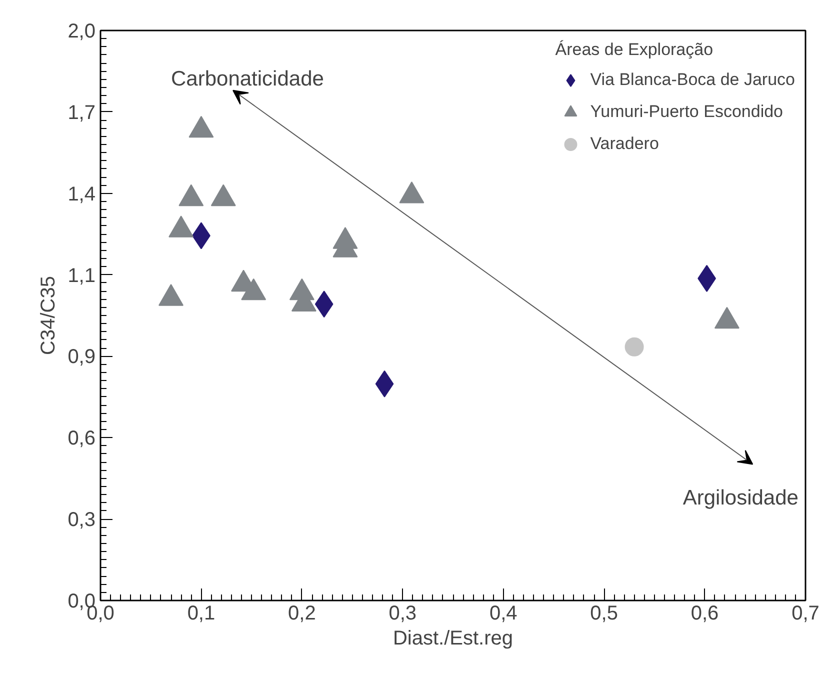 This screenshot has height=687, width=839. Describe the element at coordinates (201, 613) in the screenshot. I see `x-tick-label: 0,1` at that location.